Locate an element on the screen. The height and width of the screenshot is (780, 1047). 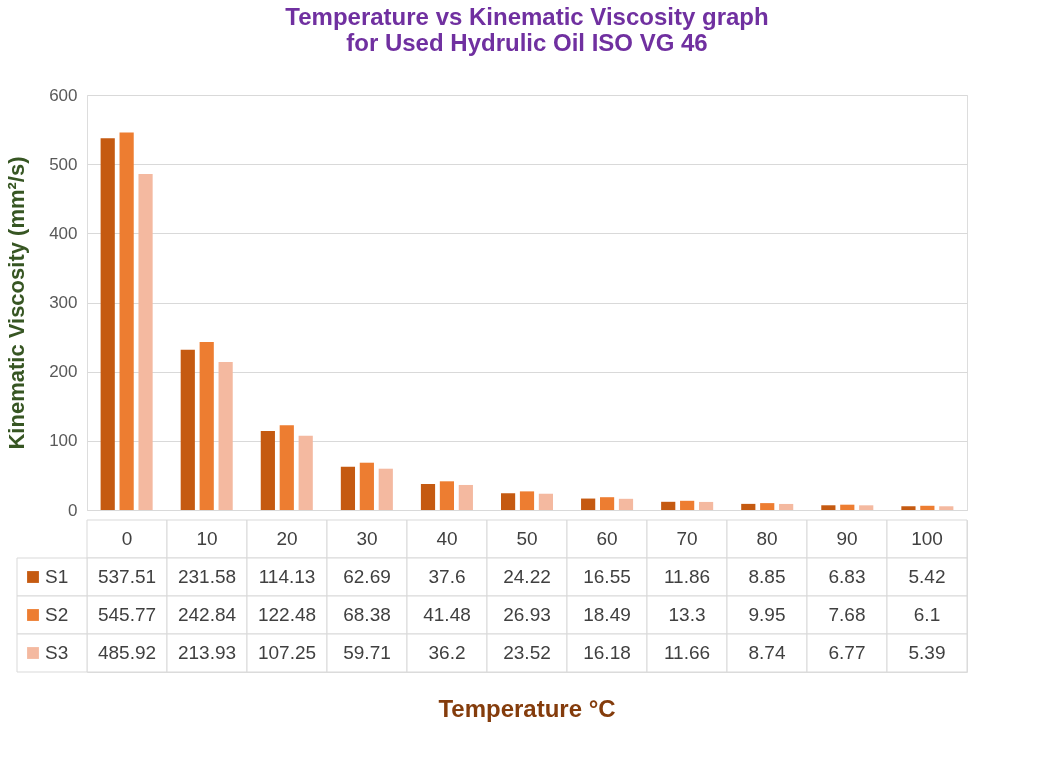
data-label: 8.85 is located at coordinates (767, 576).